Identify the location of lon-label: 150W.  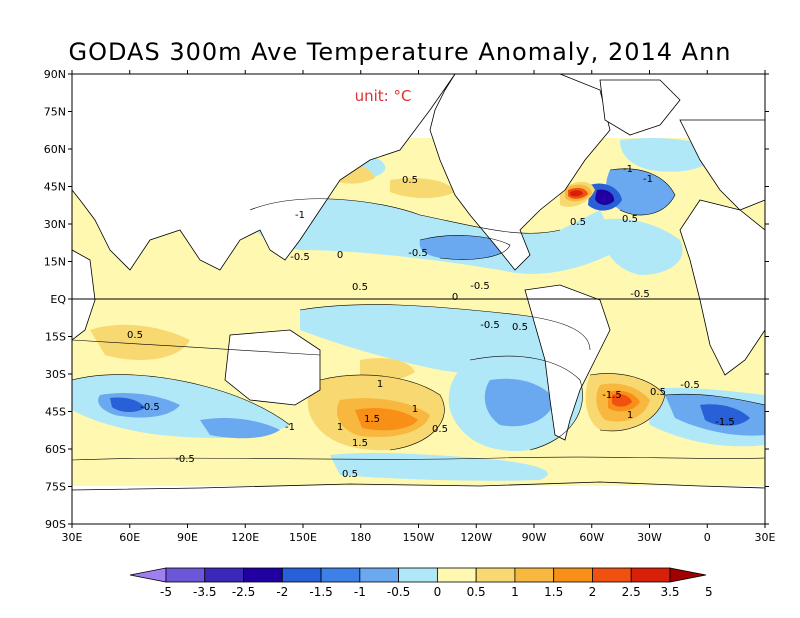
(419, 537).